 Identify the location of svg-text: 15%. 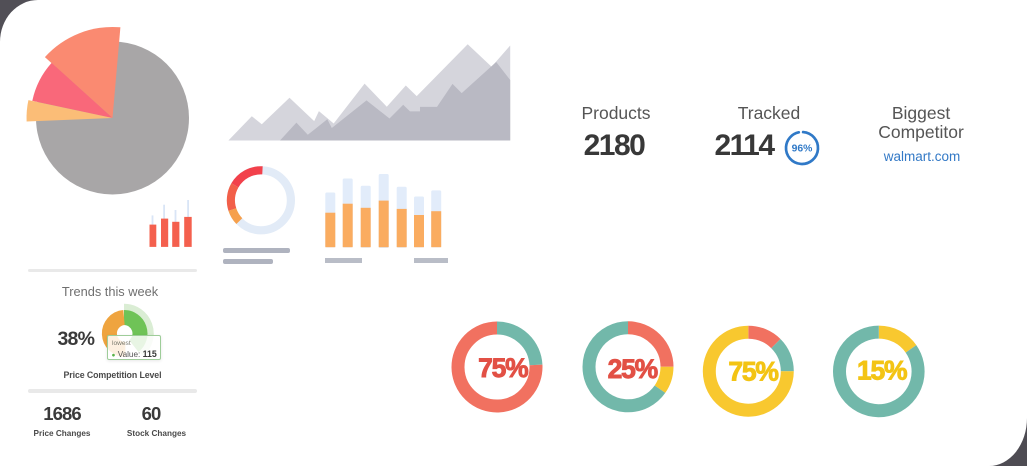
(882, 371).